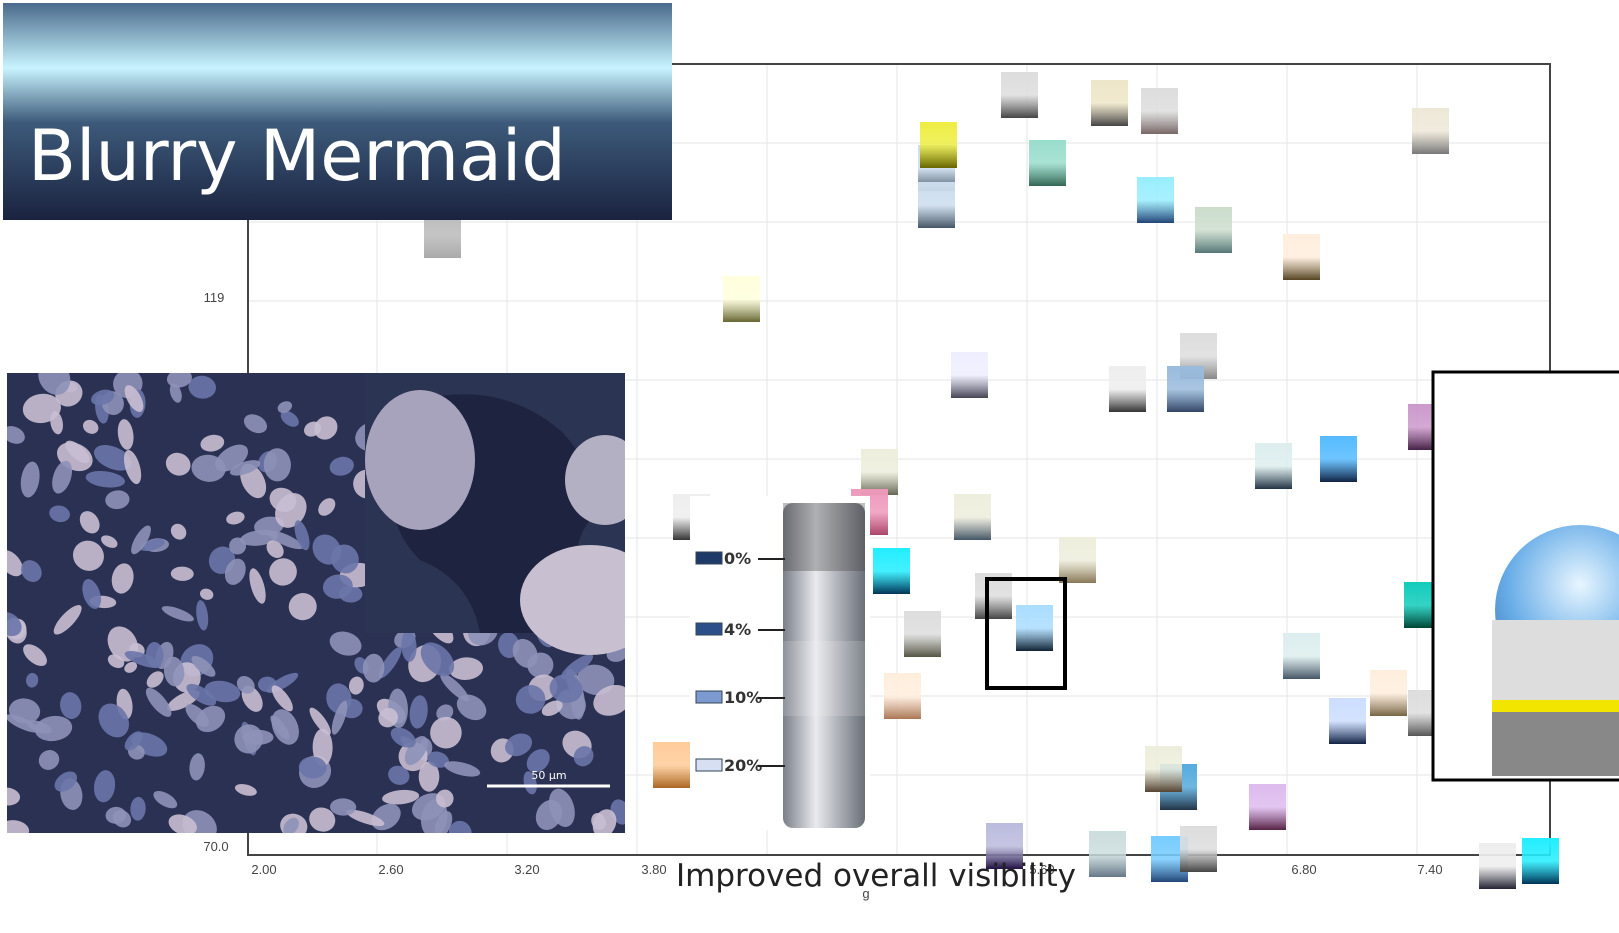  Describe the element at coordinates (743, 697) in the screenshot. I see `level-label: 10%` at that location.